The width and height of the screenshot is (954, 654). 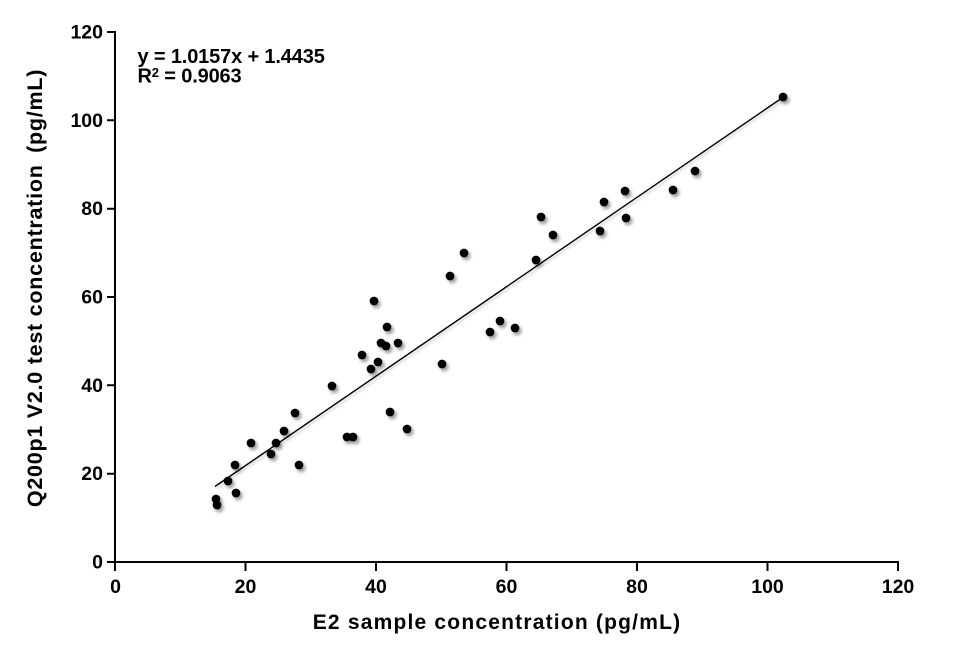 I want to click on svg-text: R2 = 0.9063, so click(x=190, y=76).